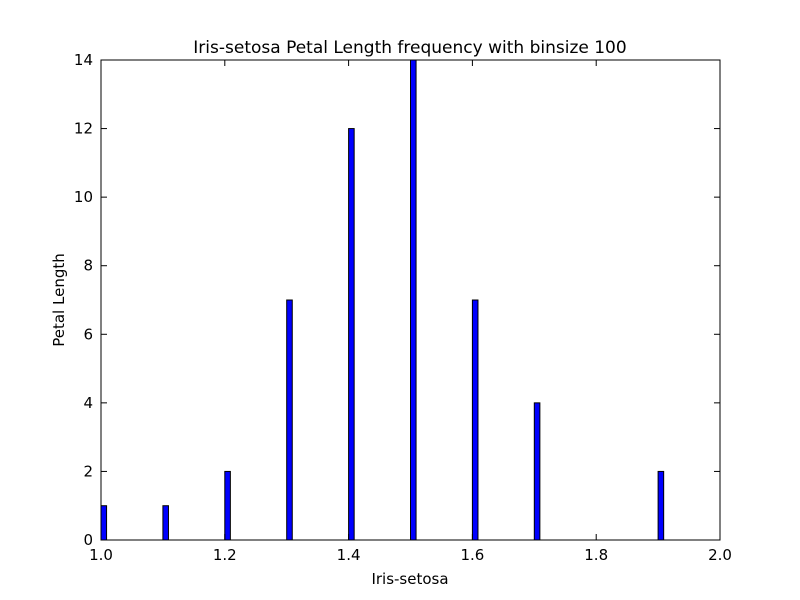 This screenshot has width=800, height=600. I want to click on x-tick-label-5: 2.0, so click(720, 555).